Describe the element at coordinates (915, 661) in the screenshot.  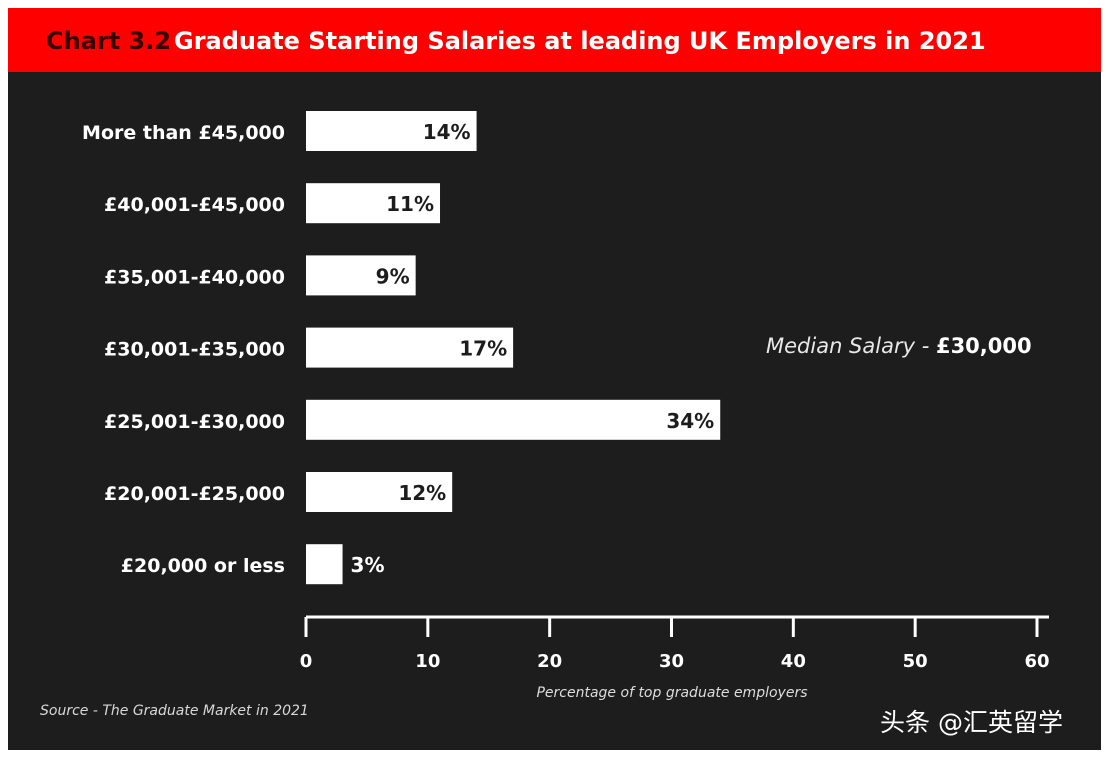
I see `x-tick-label-5: 50` at that location.